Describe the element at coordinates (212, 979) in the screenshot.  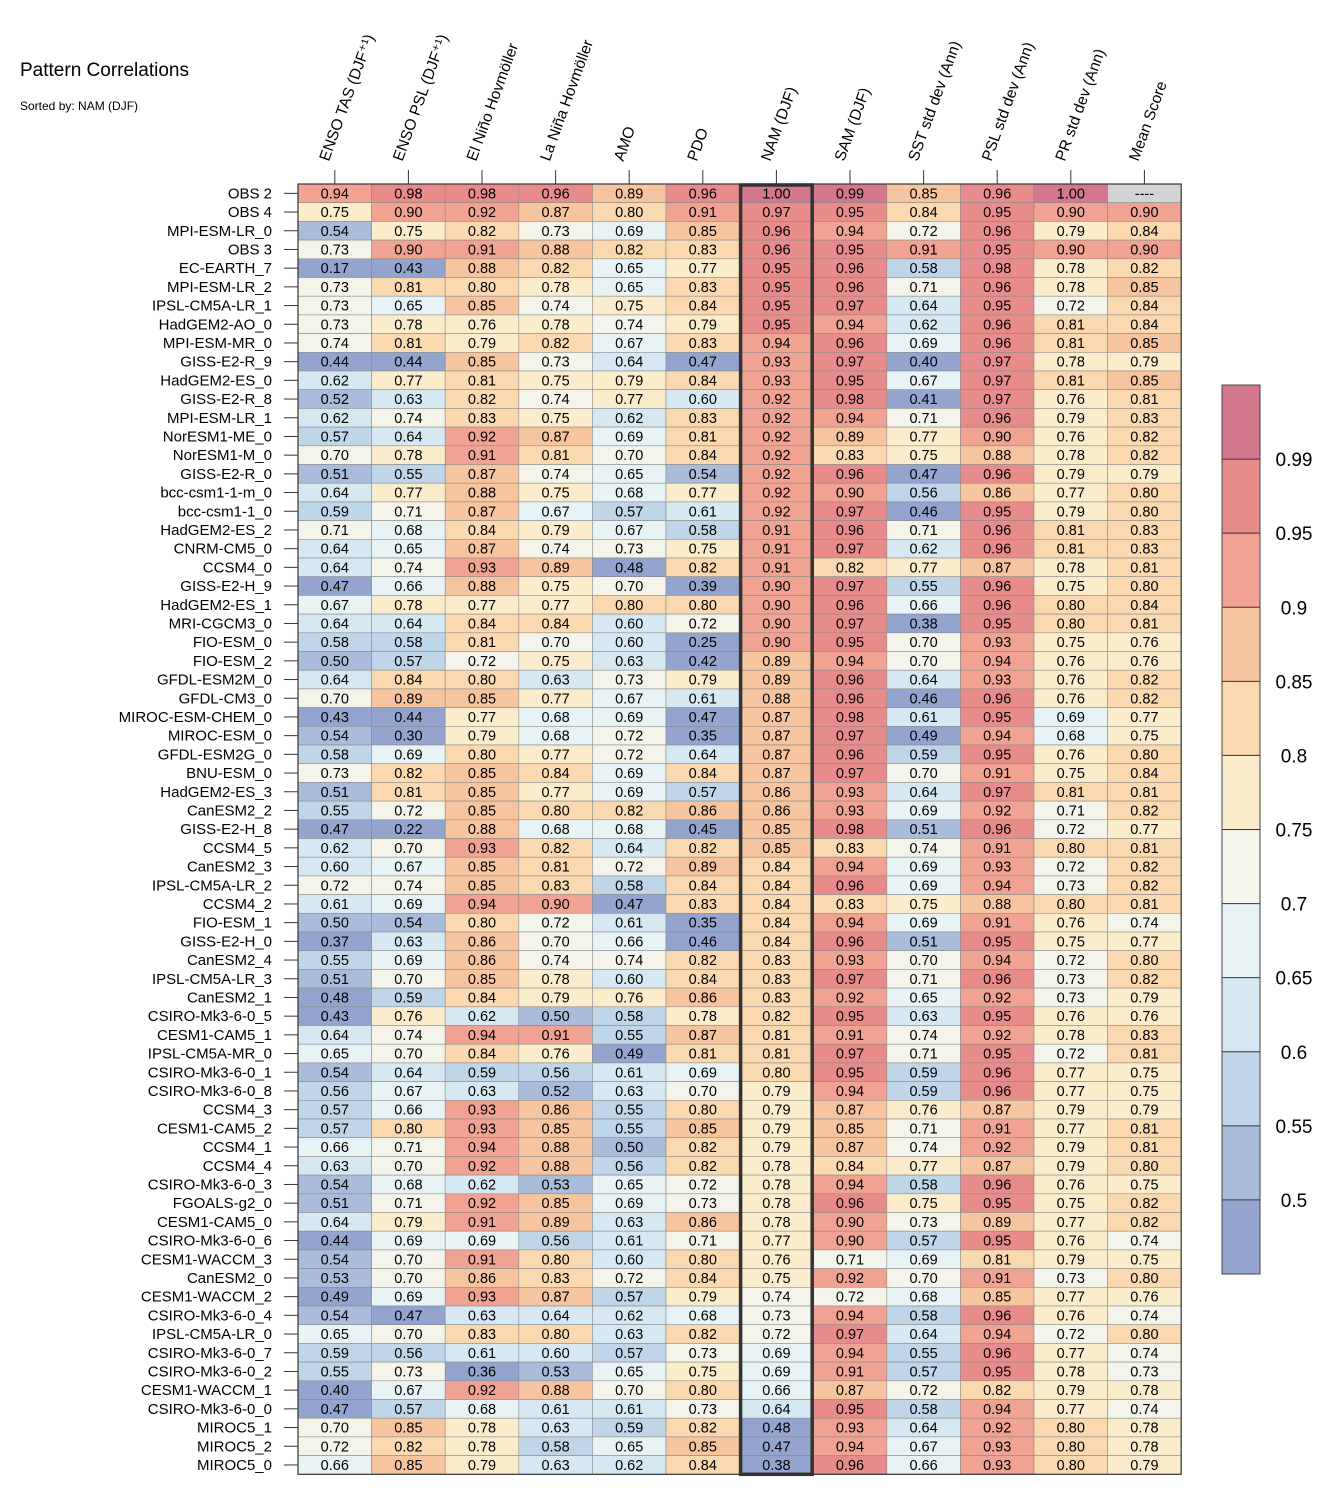
I see `row-label: IPSL-CM5A-LR_3` at that location.